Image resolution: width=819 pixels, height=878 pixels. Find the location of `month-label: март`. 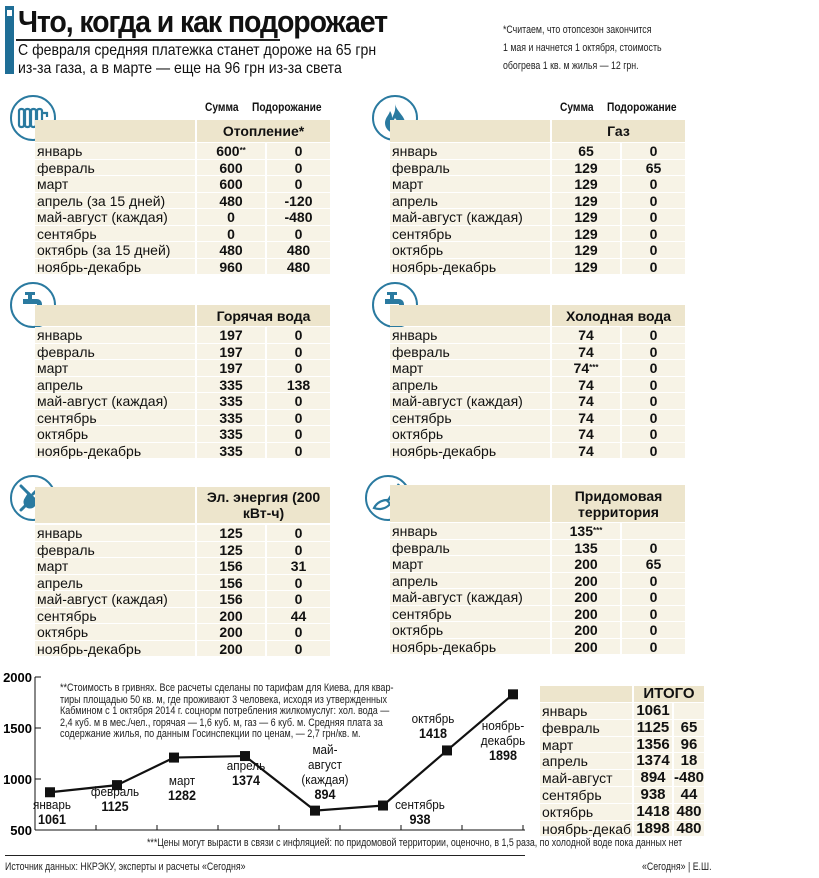

month-label: март is located at coordinates (586, 745).